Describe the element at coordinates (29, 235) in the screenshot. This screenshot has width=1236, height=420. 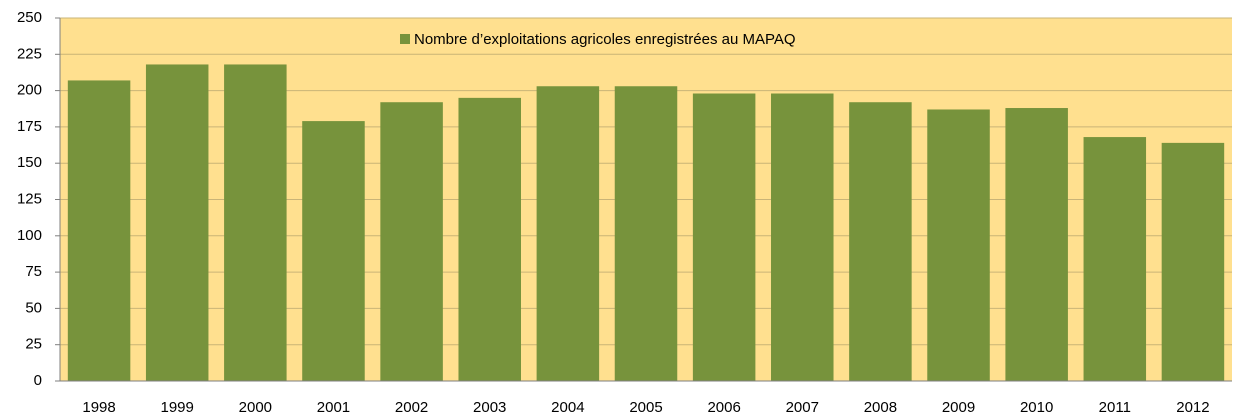
I see `y-tick-label: 100` at that location.